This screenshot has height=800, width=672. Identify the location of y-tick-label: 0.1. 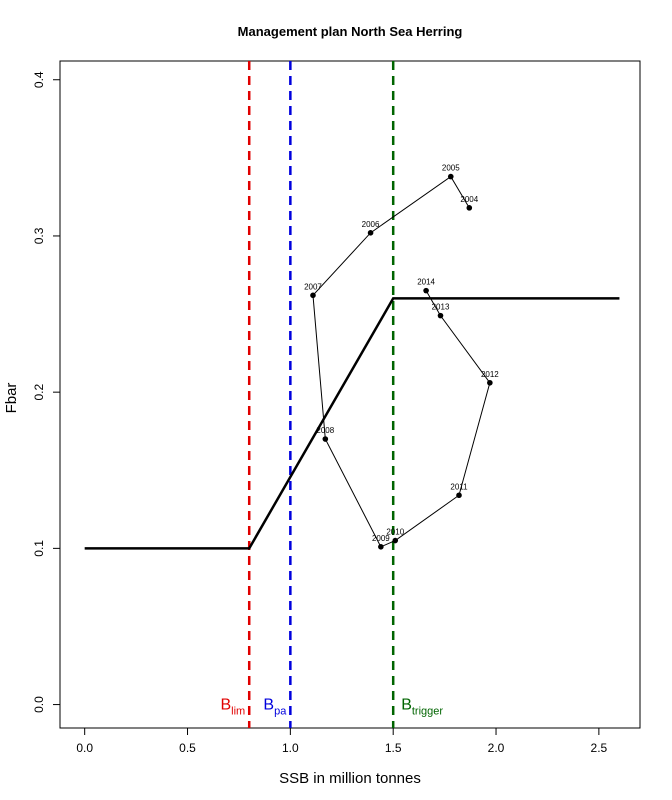
(39, 548).